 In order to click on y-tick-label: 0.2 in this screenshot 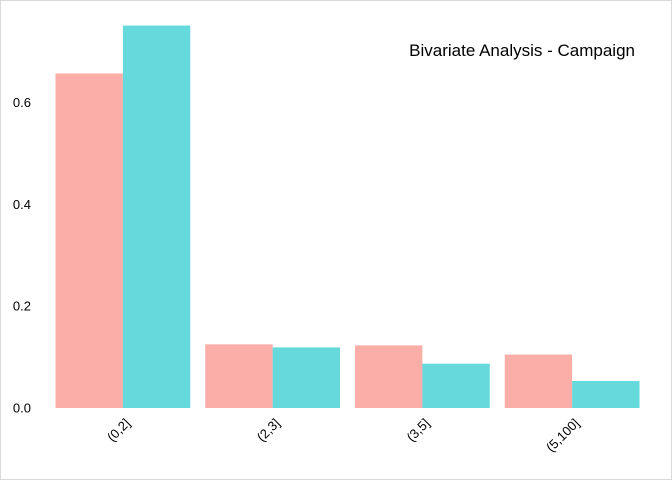, I will do `click(22, 306)`.